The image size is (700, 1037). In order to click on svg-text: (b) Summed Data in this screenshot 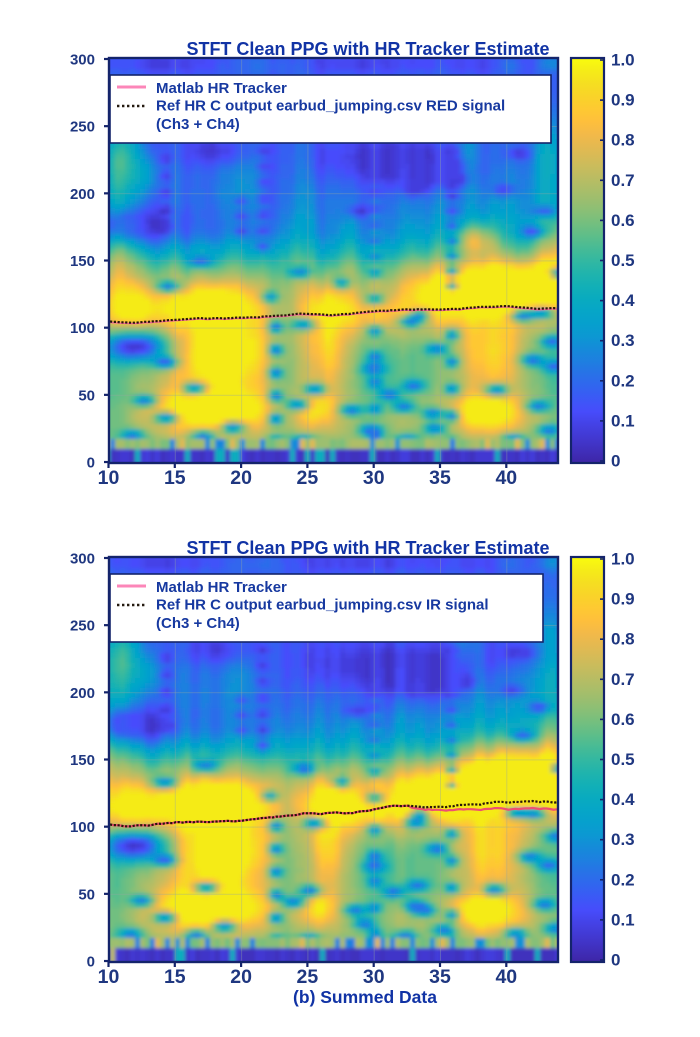, I will do `click(365, 997)`.